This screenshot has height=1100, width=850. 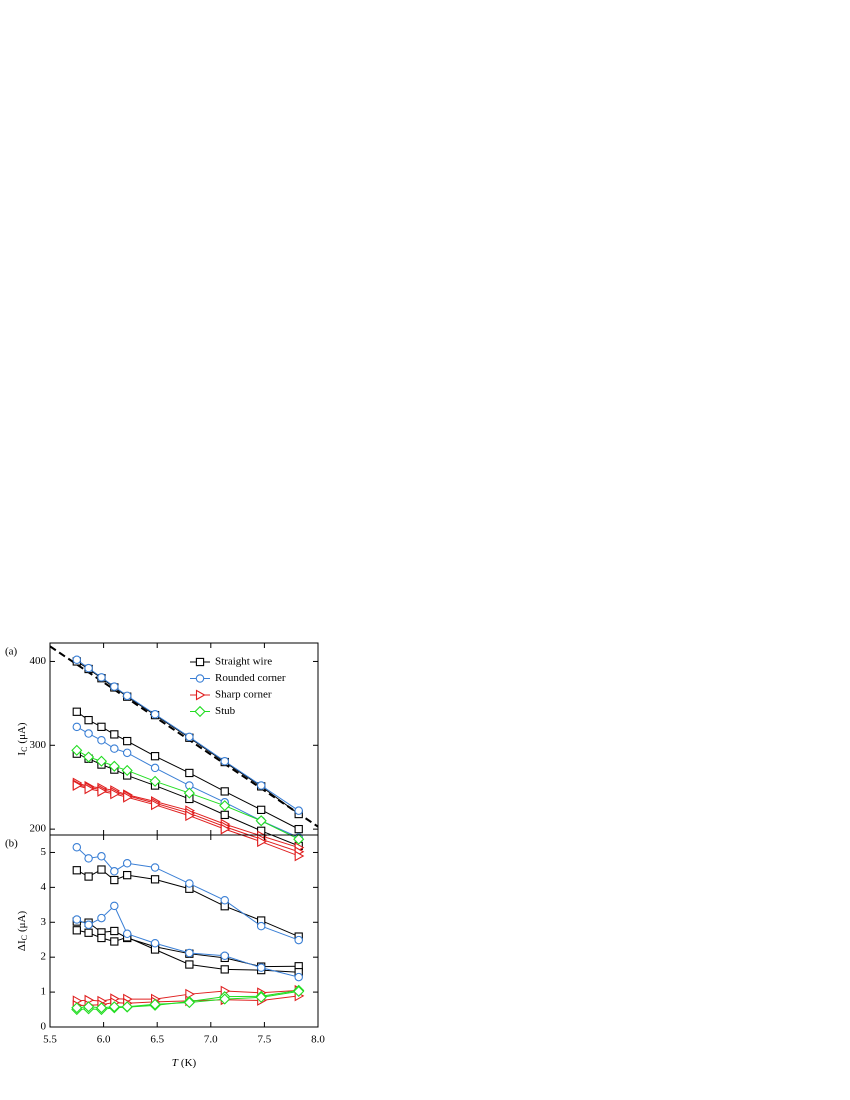 I want to click on legend-label: Sharp corner, so click(x=243, y=695).